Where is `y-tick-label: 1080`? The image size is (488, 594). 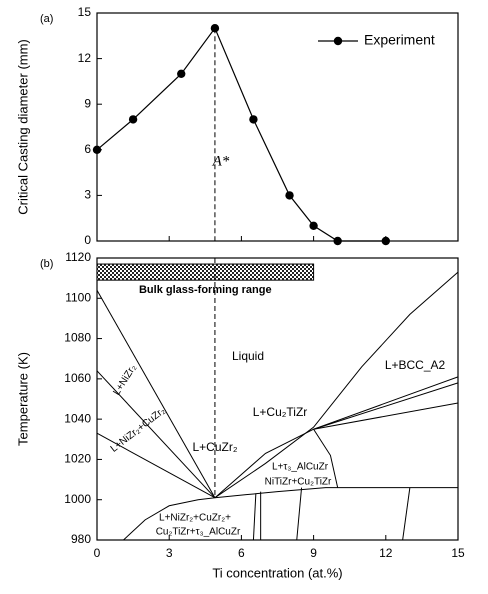 y-tick-label: 1080 is located at coordinates (77, 338).